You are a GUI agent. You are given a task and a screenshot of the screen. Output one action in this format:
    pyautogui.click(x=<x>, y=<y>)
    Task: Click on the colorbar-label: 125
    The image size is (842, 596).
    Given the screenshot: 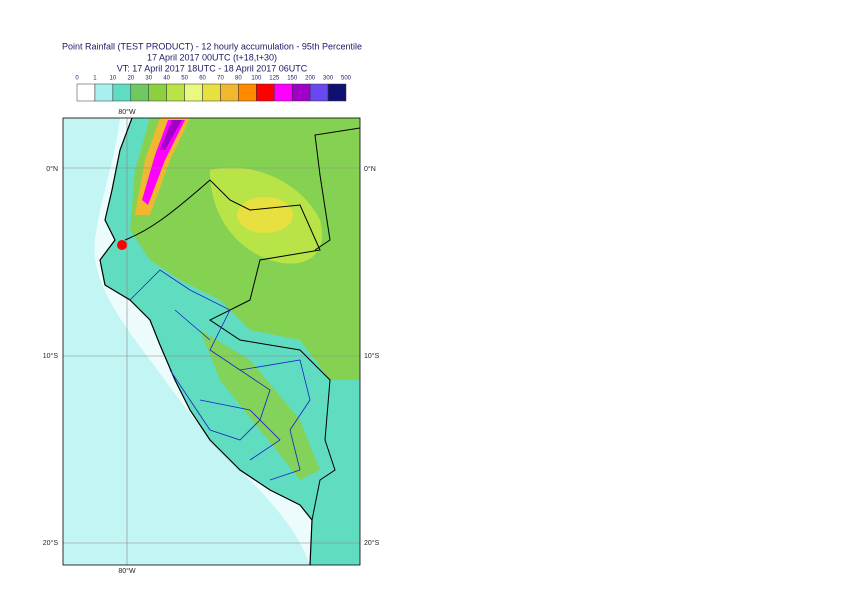 What is the action you would take?
    pyautogui.click(x=274, y=79)
    